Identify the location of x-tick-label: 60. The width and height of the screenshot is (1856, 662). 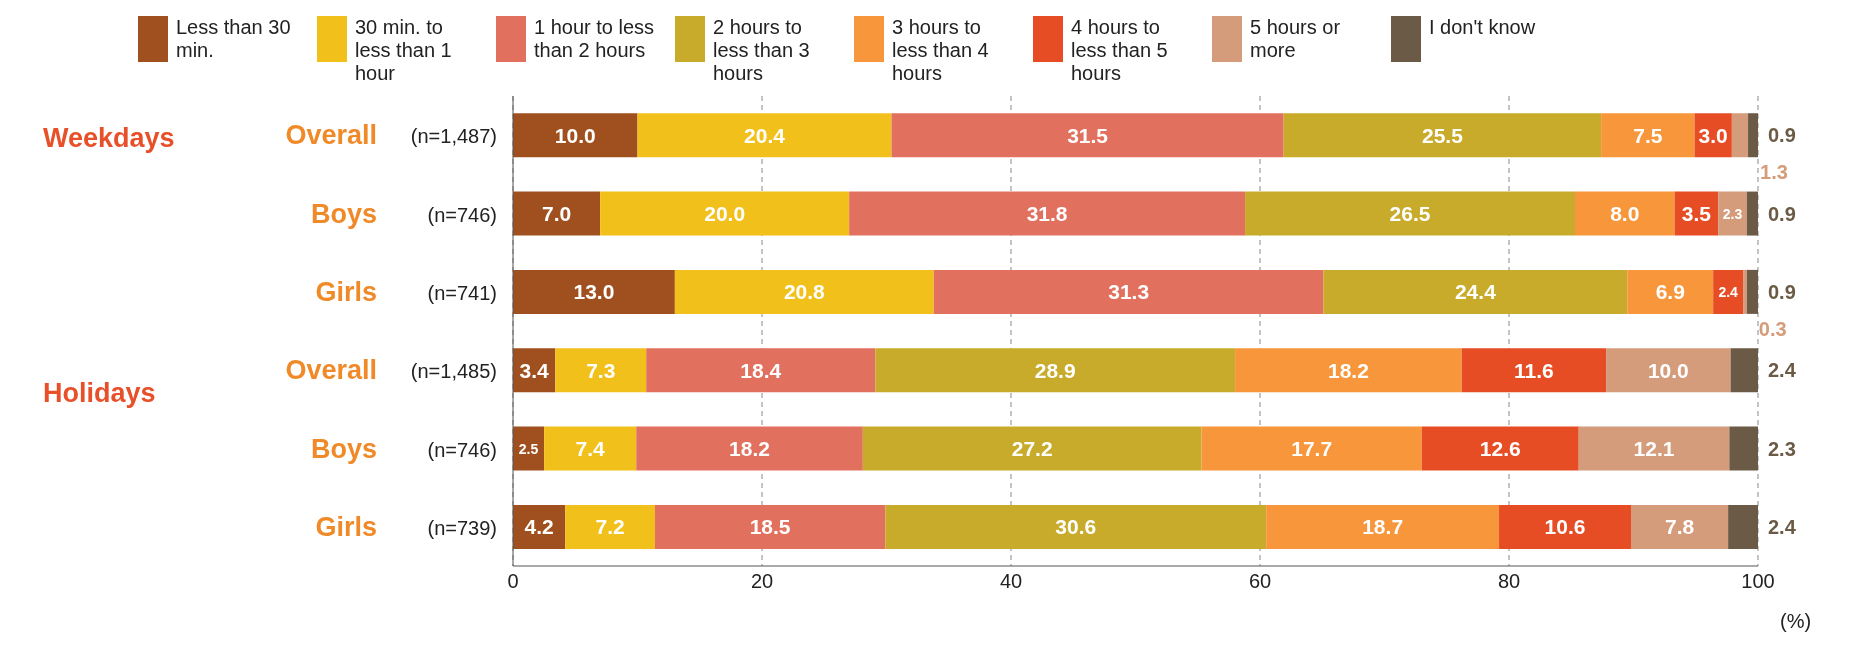
(1260, 581).